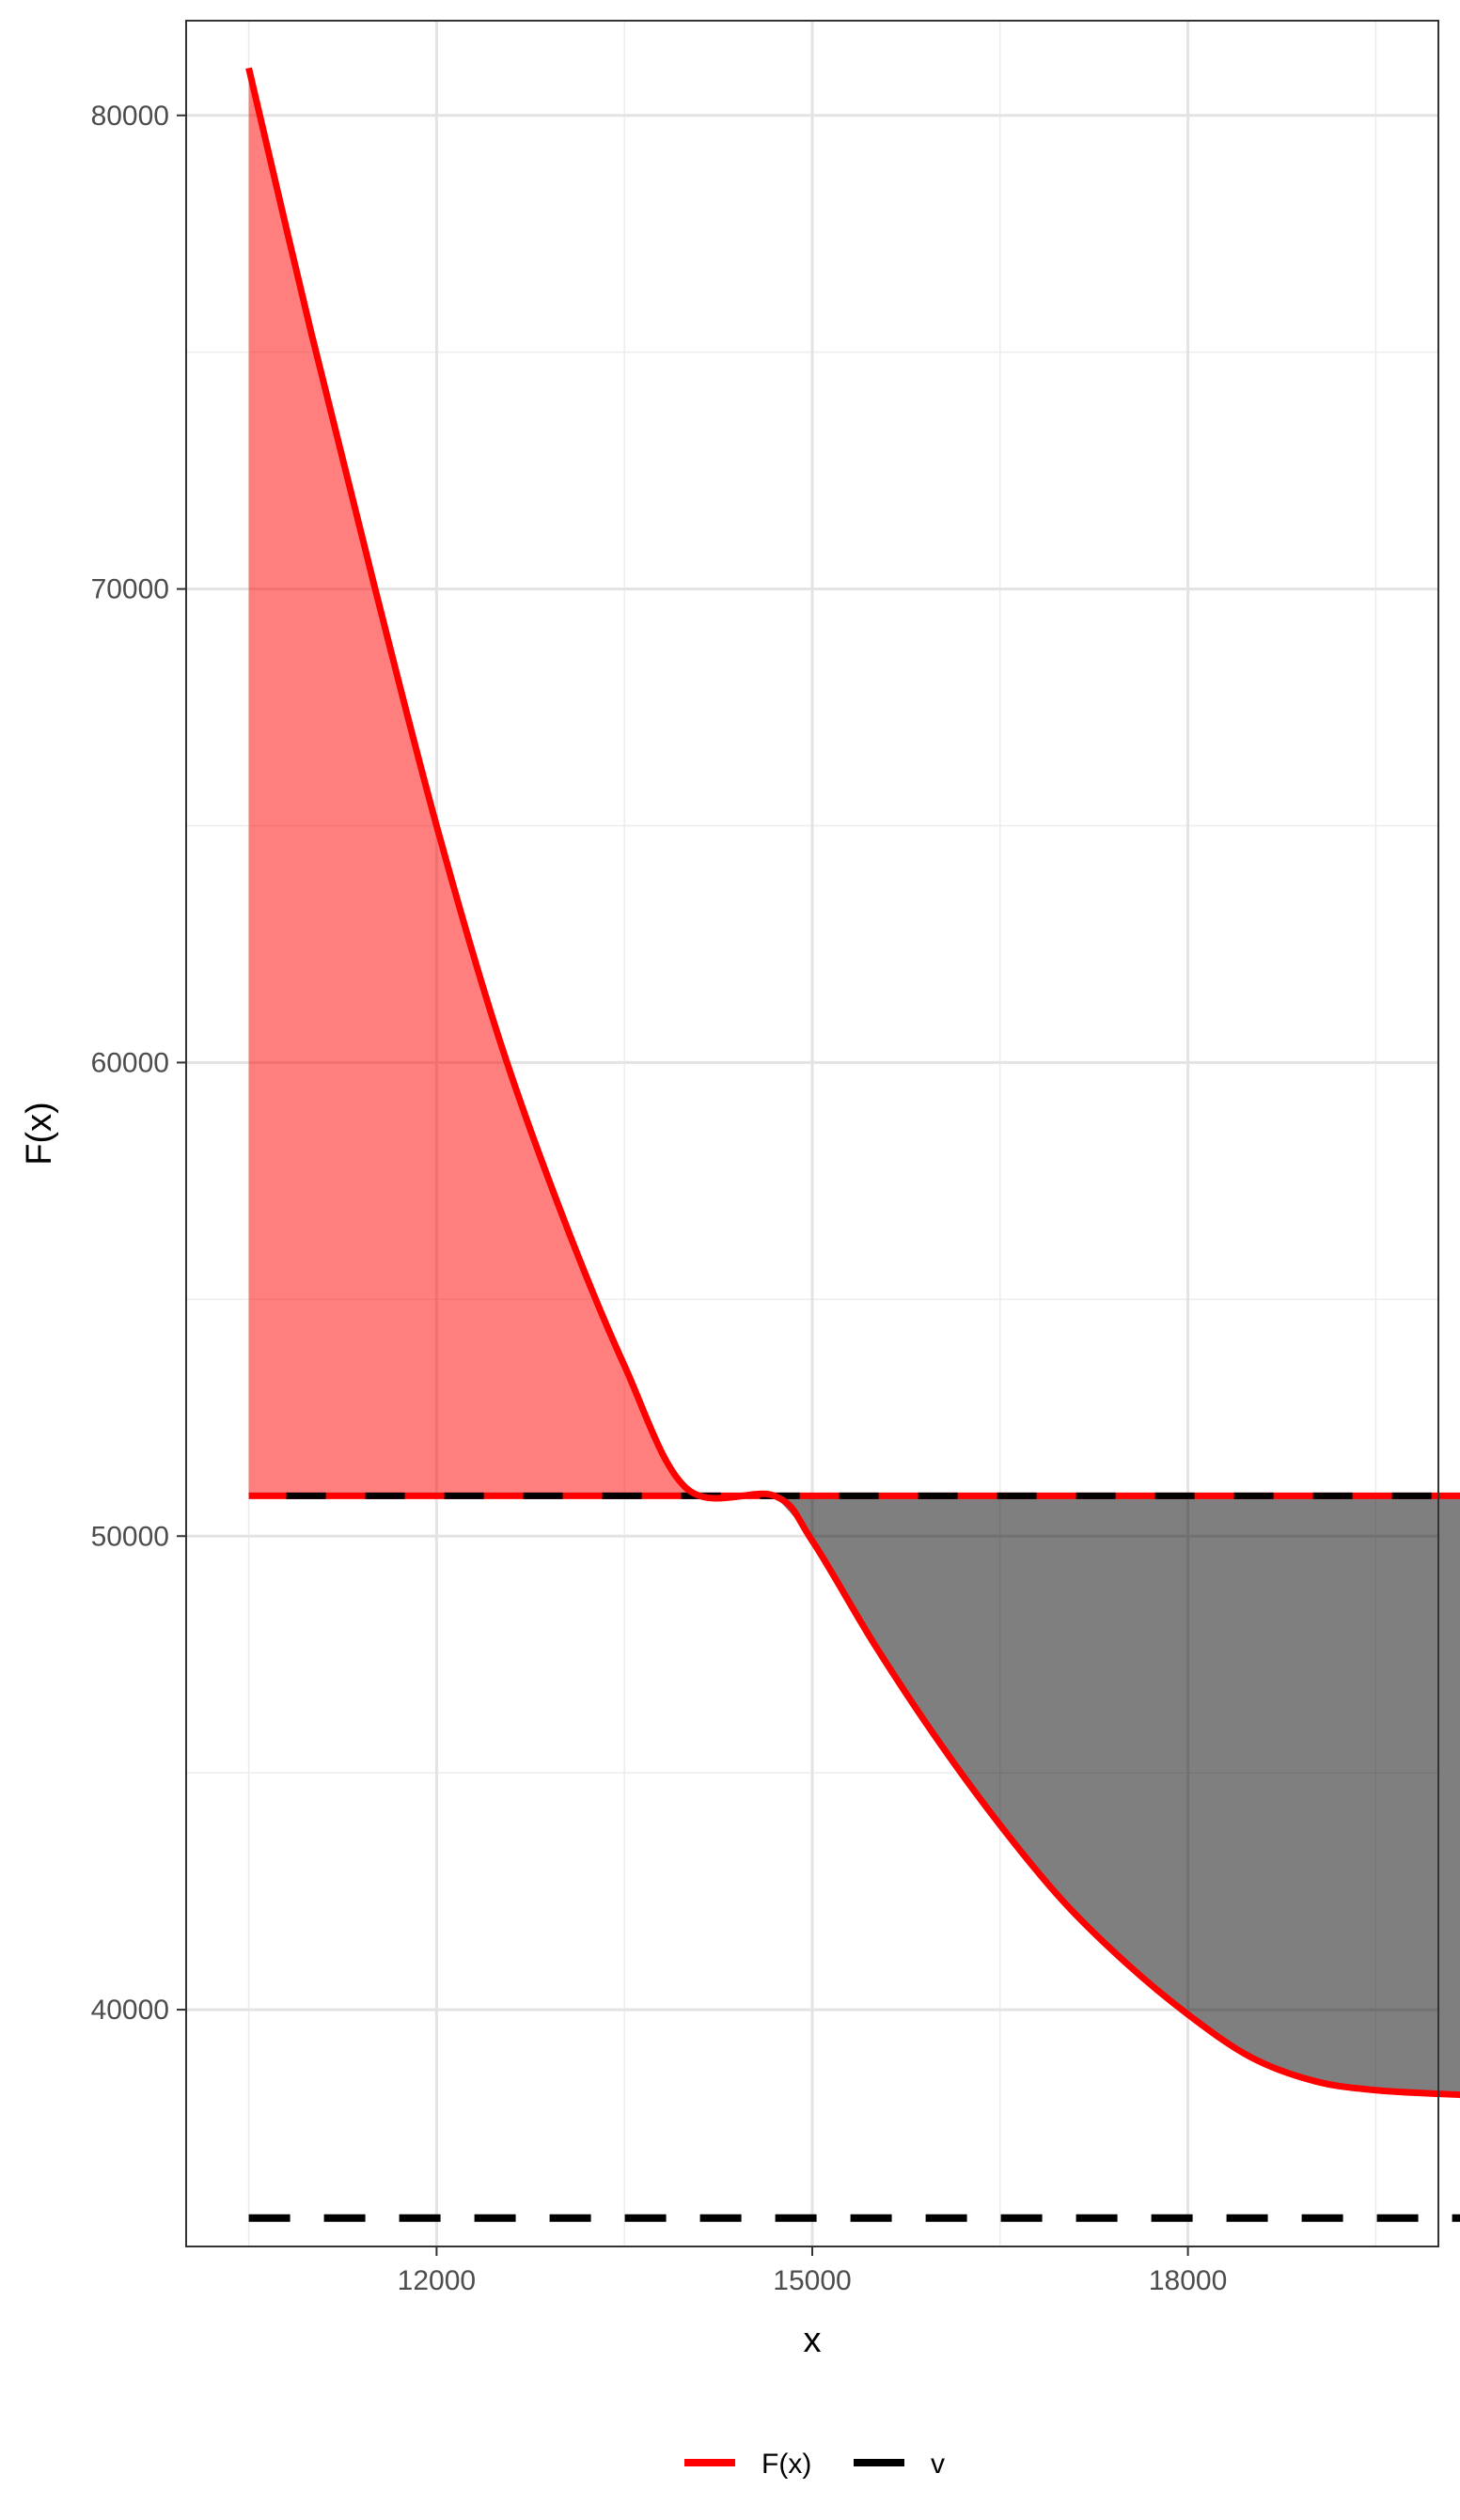  Describe the element at coordinates (130, 1062) in the screenshot. I see `y-tick-label: 60000` at that location.